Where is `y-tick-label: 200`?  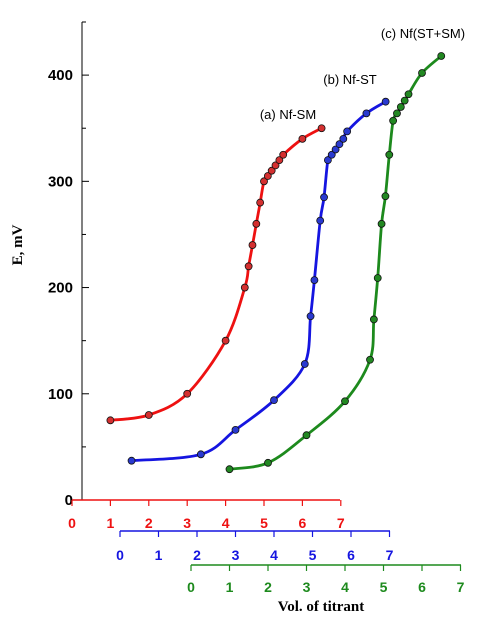 y-tick-label: 200 is located at coordinates (60, 288).